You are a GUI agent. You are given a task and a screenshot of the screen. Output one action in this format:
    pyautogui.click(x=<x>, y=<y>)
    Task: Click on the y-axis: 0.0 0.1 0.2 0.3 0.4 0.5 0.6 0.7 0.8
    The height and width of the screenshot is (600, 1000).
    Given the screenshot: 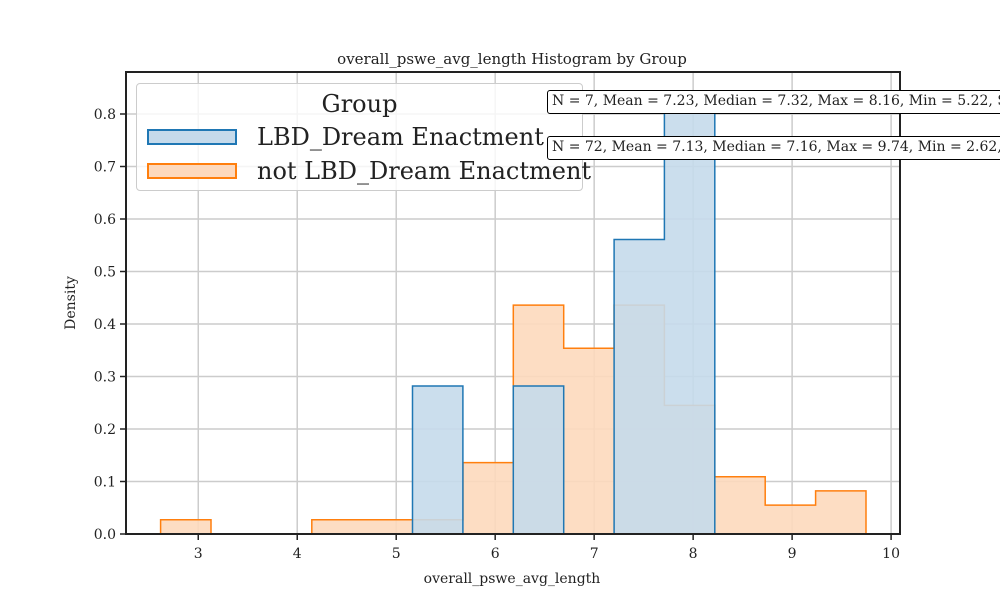 What is the action you would take?
    pyautogui.click(x=110, y=325)
    